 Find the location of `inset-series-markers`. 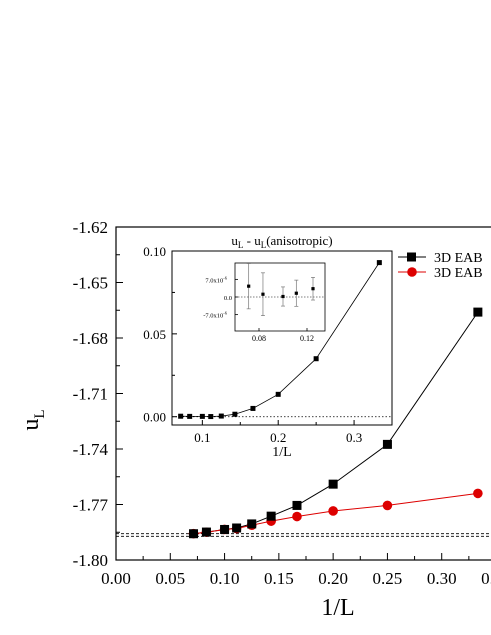

inset-series-markers is located at coordinates (280, 340).